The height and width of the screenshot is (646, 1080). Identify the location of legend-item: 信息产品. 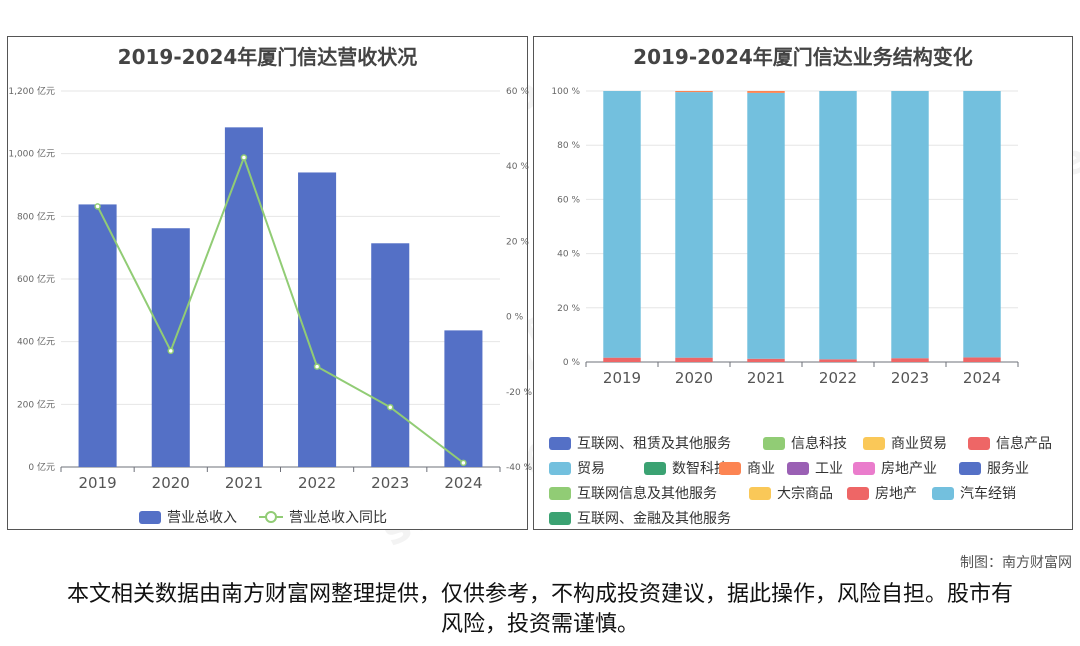
(1010, 443).